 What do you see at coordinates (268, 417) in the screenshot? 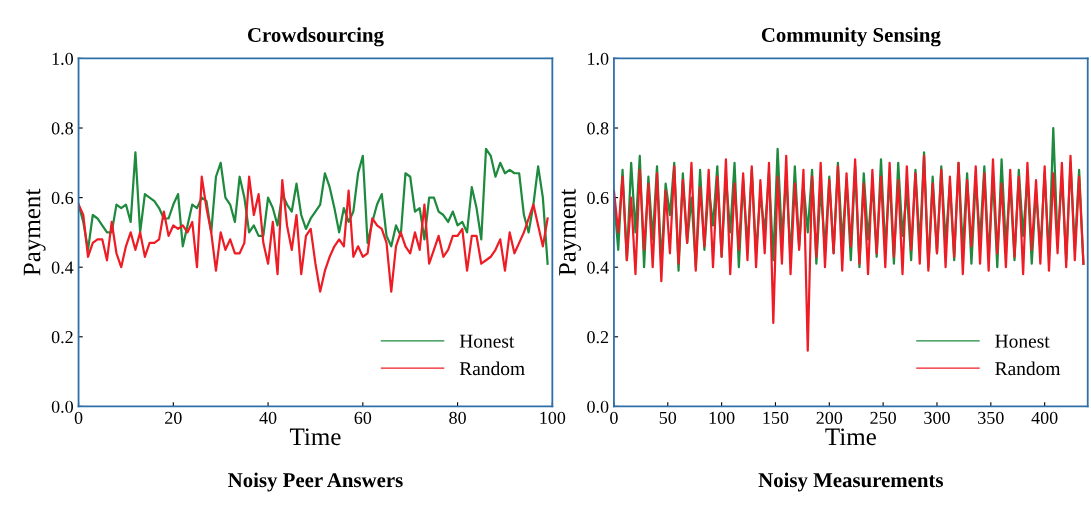
I see `x-tick-label: 40` at bounding box center [268, 417].